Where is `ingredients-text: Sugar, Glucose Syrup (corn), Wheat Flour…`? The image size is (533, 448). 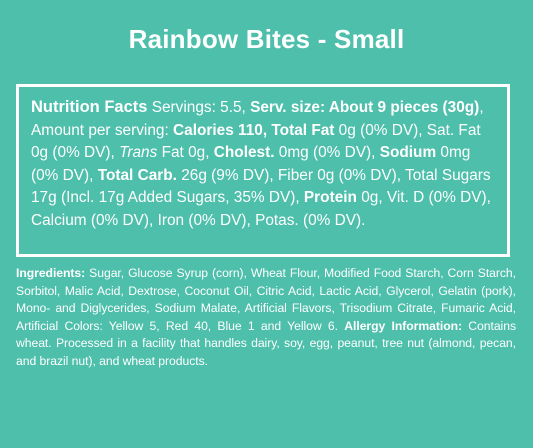 ingredients-text: Sugar, Glucose Syrup (corn), Wheat Flour… is located at coordinates (266, 299).